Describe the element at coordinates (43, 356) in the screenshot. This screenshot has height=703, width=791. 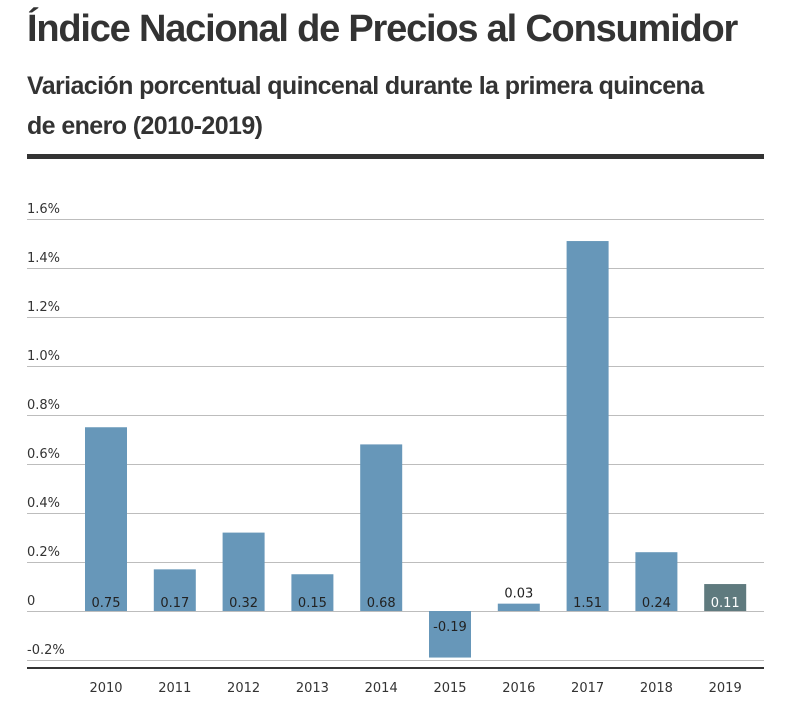
I see `y-tick-label: 1.0%` at that location.